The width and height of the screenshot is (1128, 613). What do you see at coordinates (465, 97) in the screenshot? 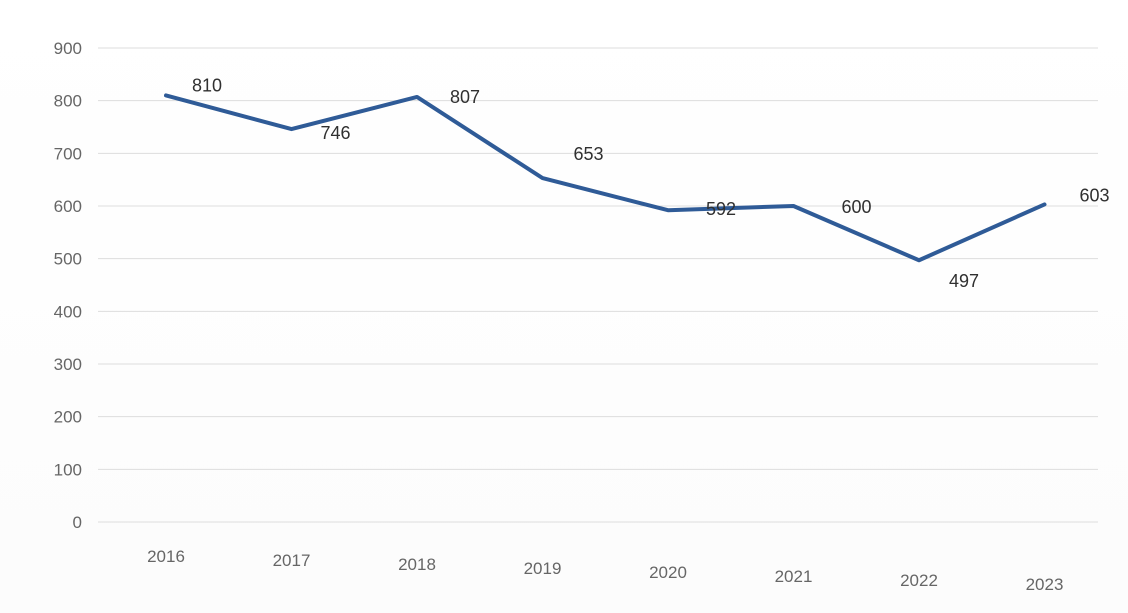
I see `data-label-2018: 807` at bounding box center [465, 97].